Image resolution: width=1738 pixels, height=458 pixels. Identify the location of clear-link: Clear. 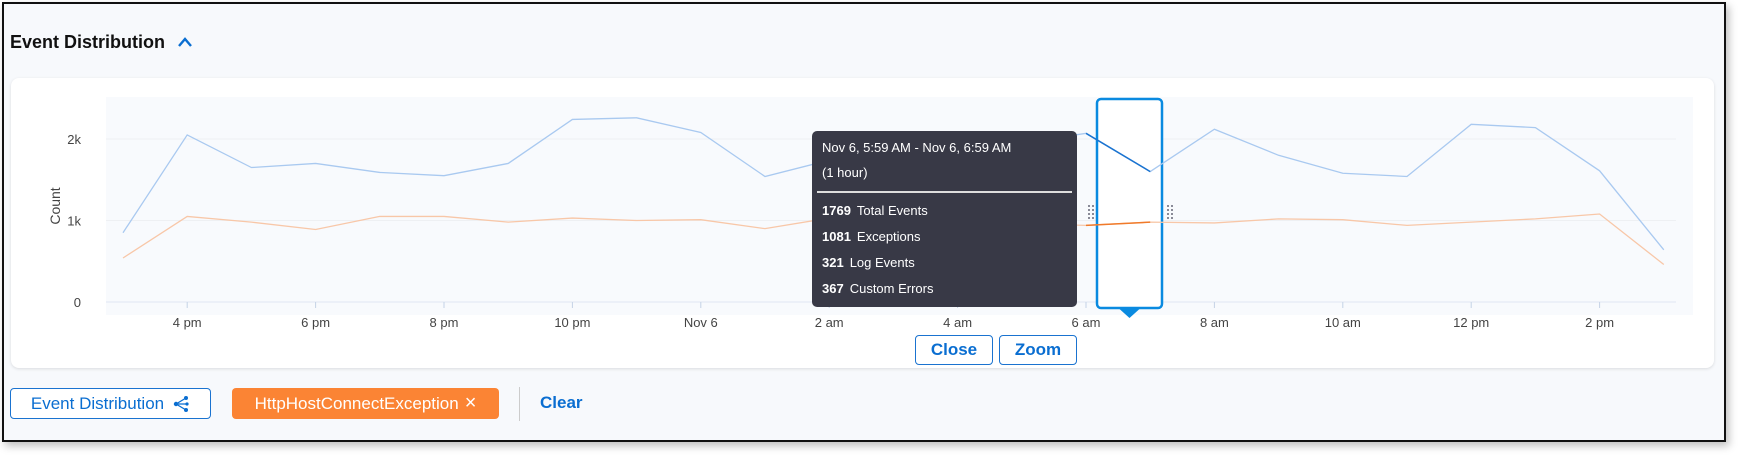
(561, 402).